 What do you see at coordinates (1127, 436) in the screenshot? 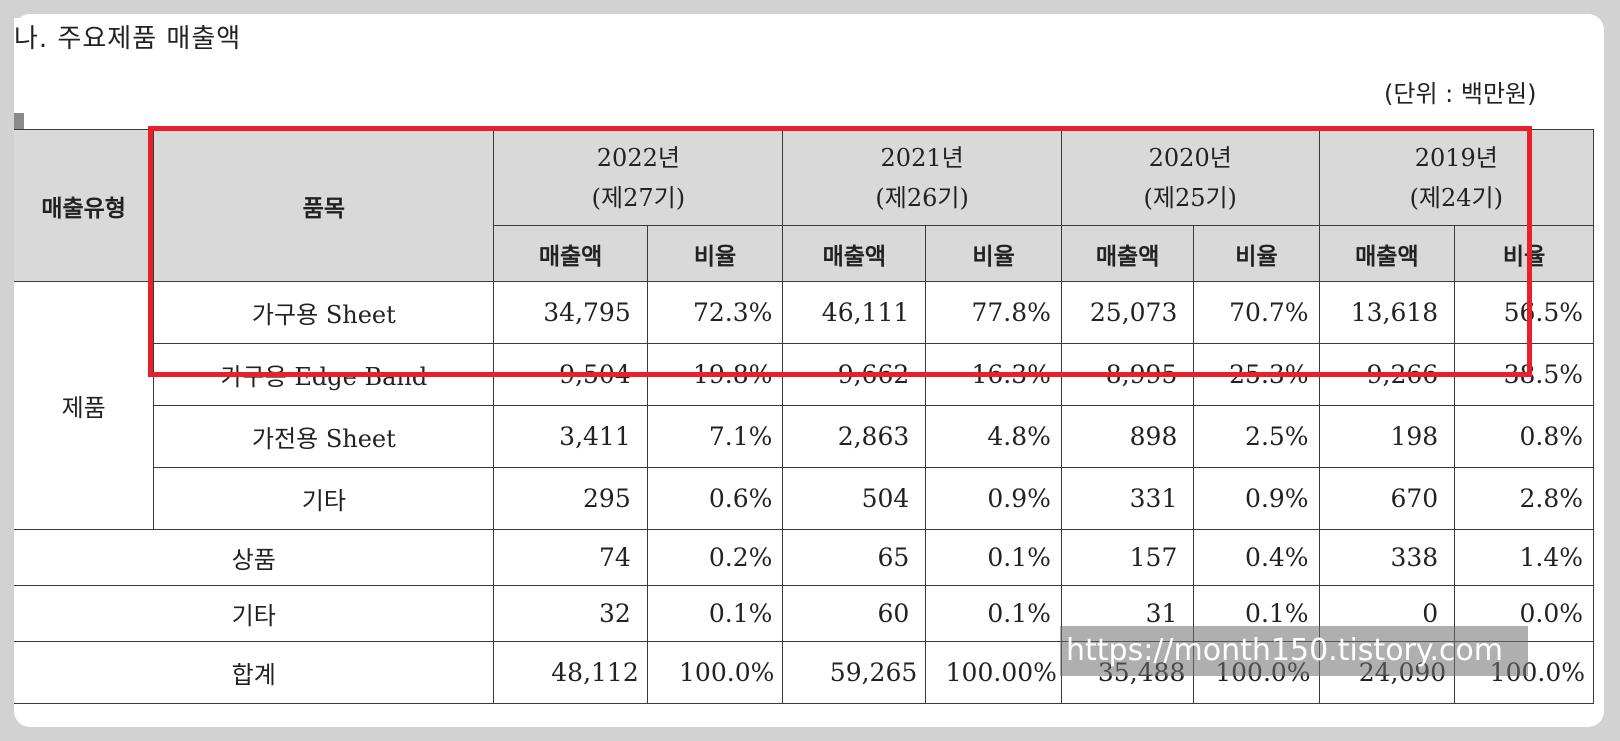
I see `amount-cell: 898` at bounding box center [1127, 436].